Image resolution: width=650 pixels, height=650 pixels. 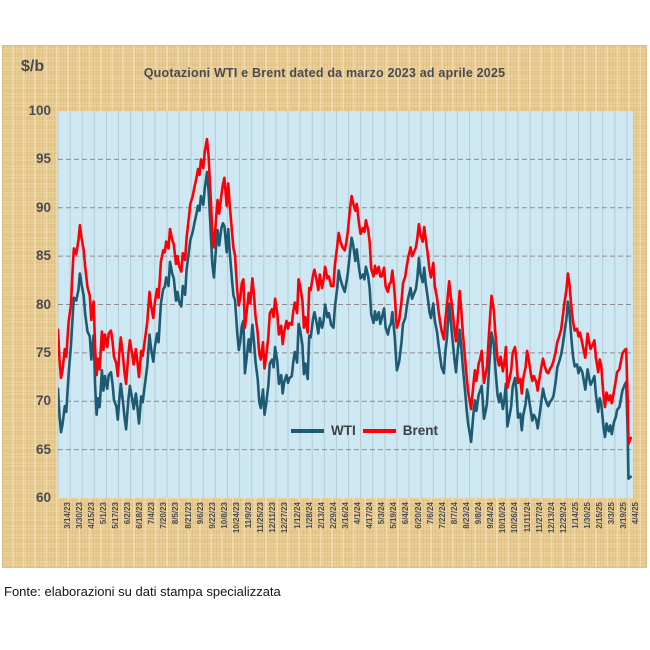 What do you see at coordinates (624, 515) in the screenshot?
I see `x-tick-label: 3/19/25` at bounding box center [624, 515].